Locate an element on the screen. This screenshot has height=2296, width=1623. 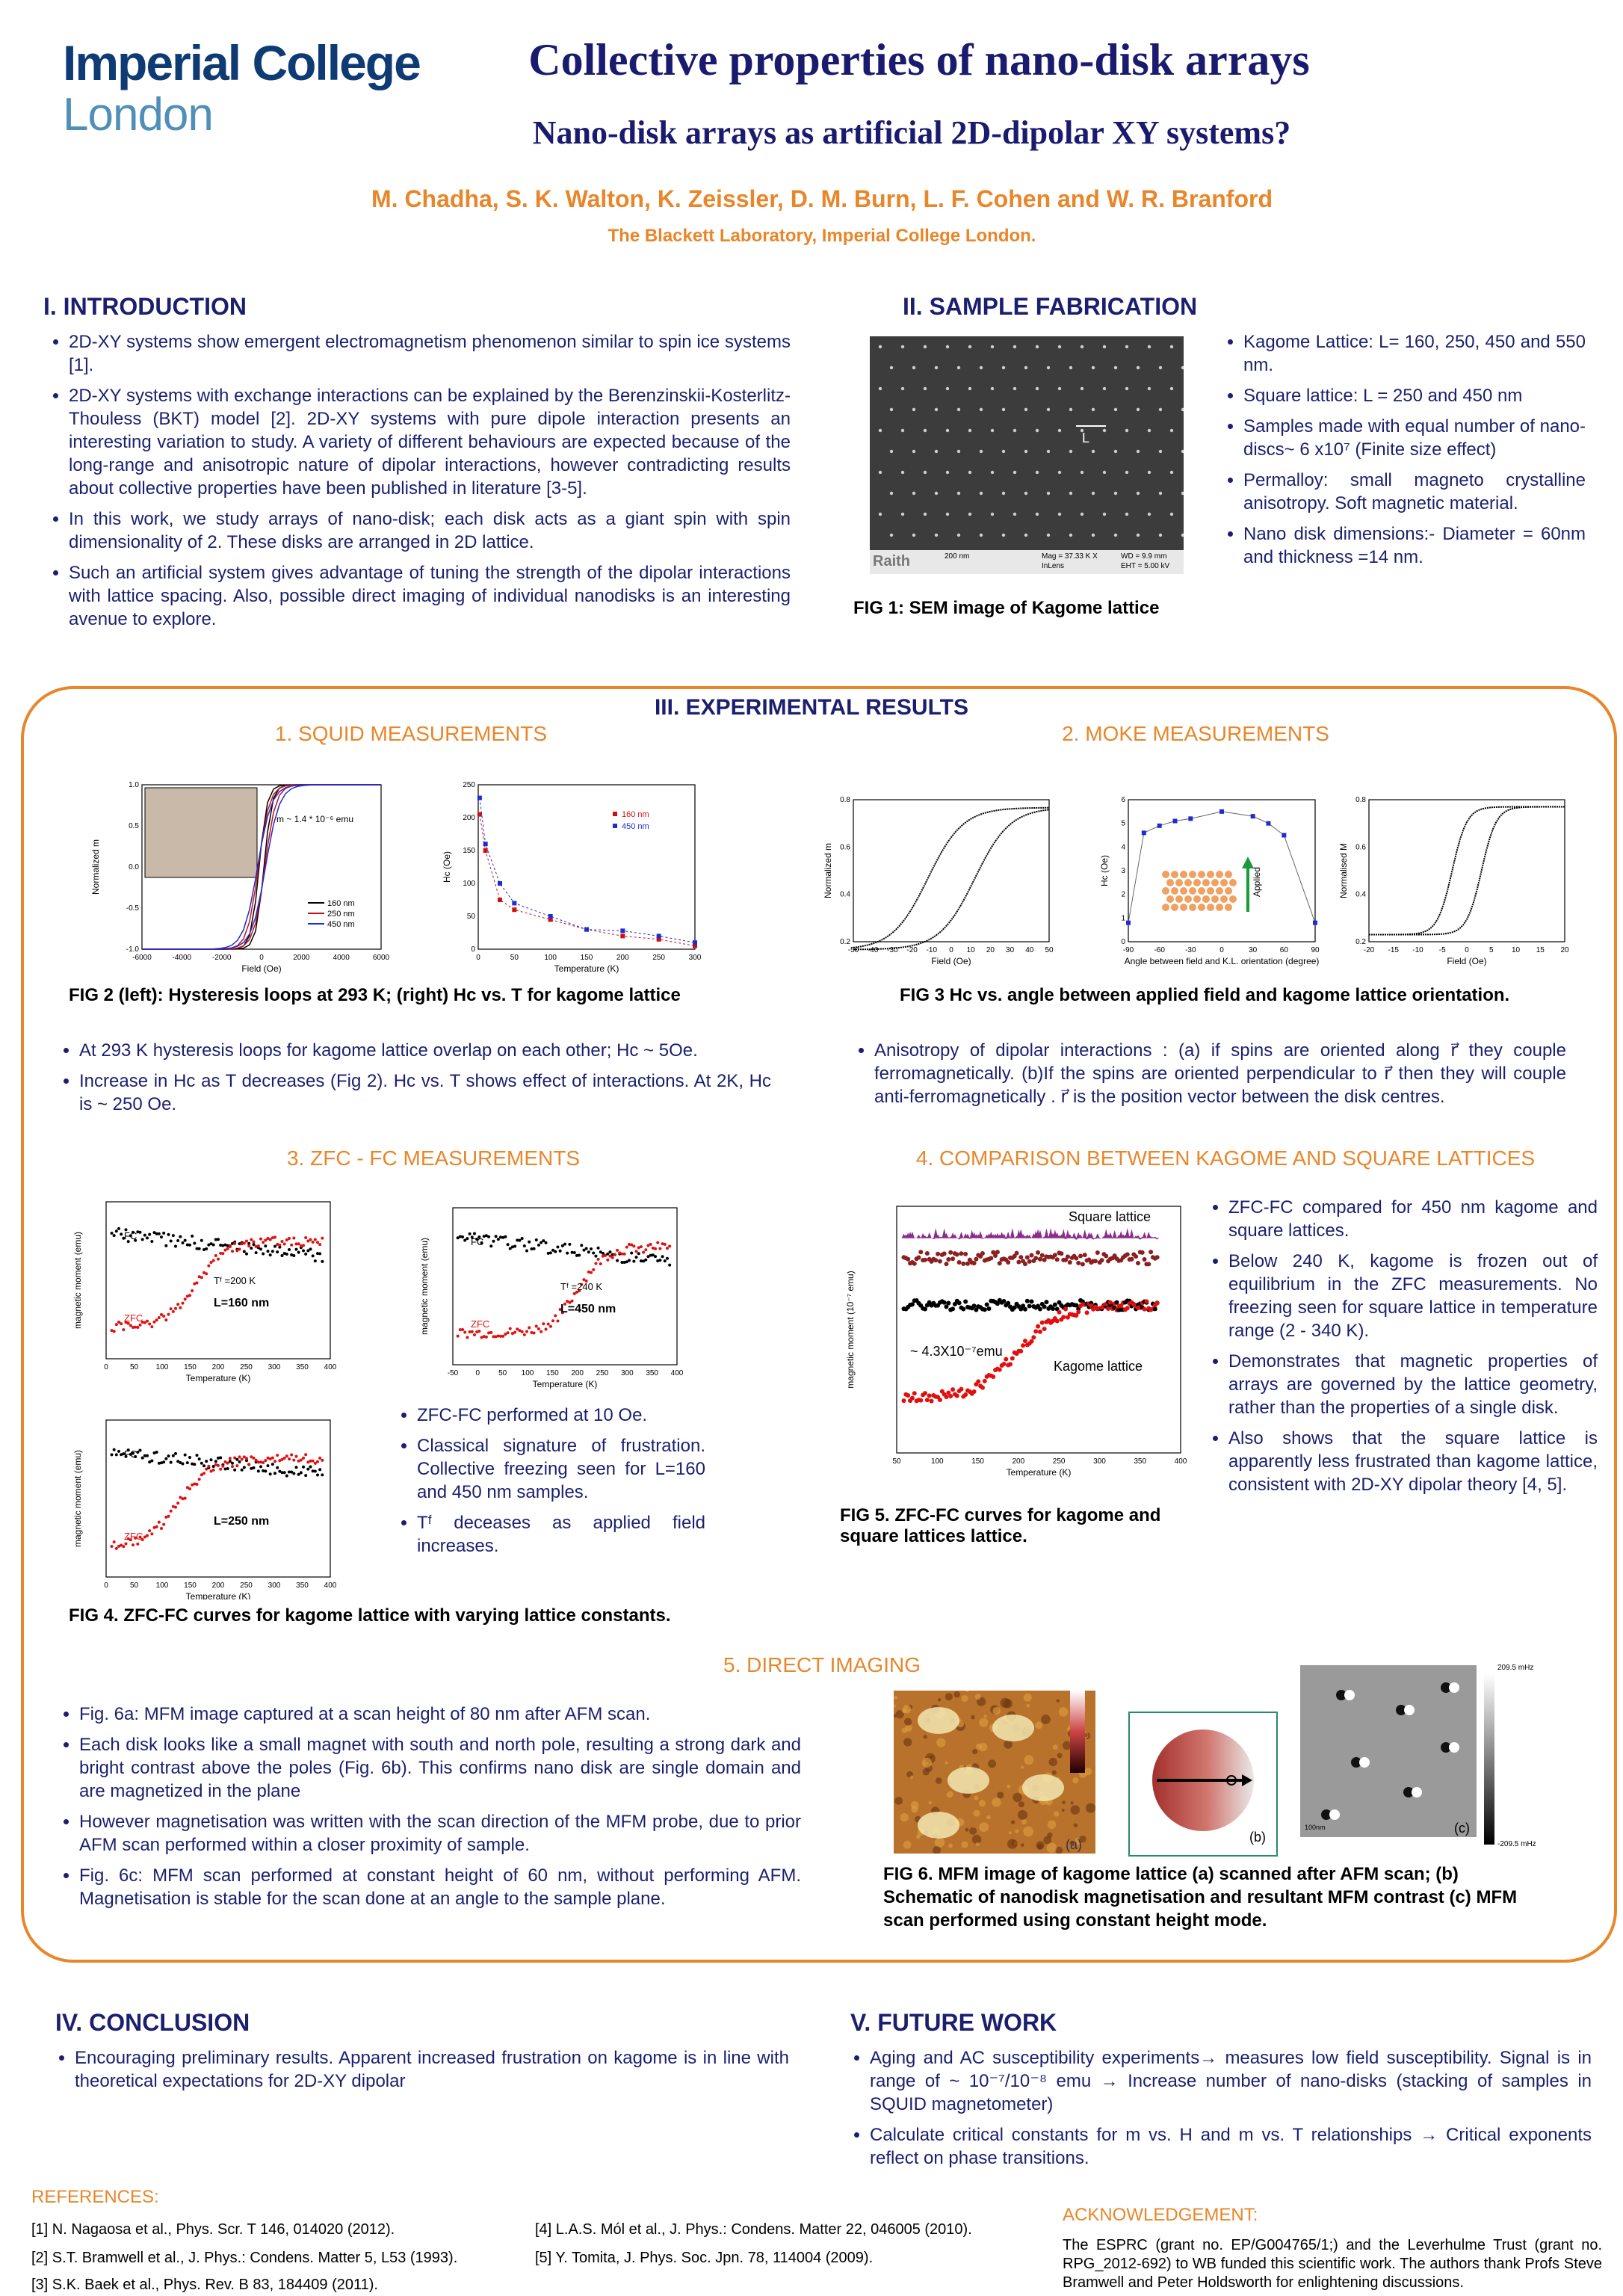
moment-annotation: m ~ 1.4 * 10⁻⁶ emu is located at coordinates (314, 819).